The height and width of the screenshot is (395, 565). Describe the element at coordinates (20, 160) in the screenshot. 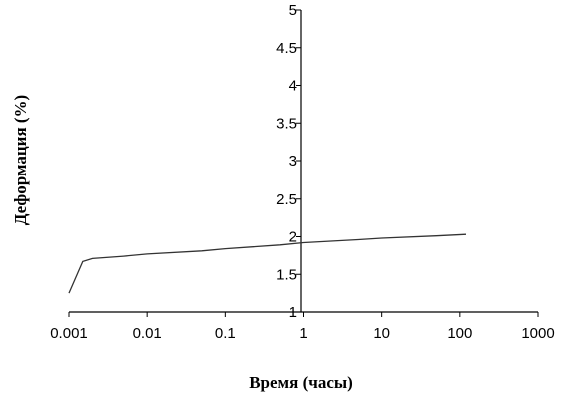

I see `y-axis-title: Деформация (%)` at that location.